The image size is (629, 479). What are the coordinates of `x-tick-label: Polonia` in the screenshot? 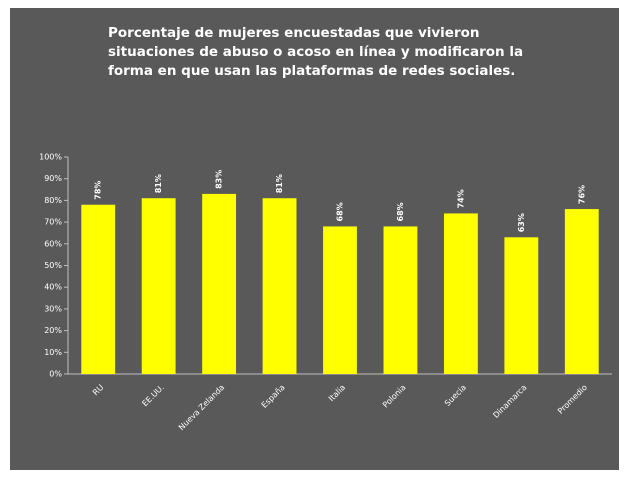 It's located at (394, 396).